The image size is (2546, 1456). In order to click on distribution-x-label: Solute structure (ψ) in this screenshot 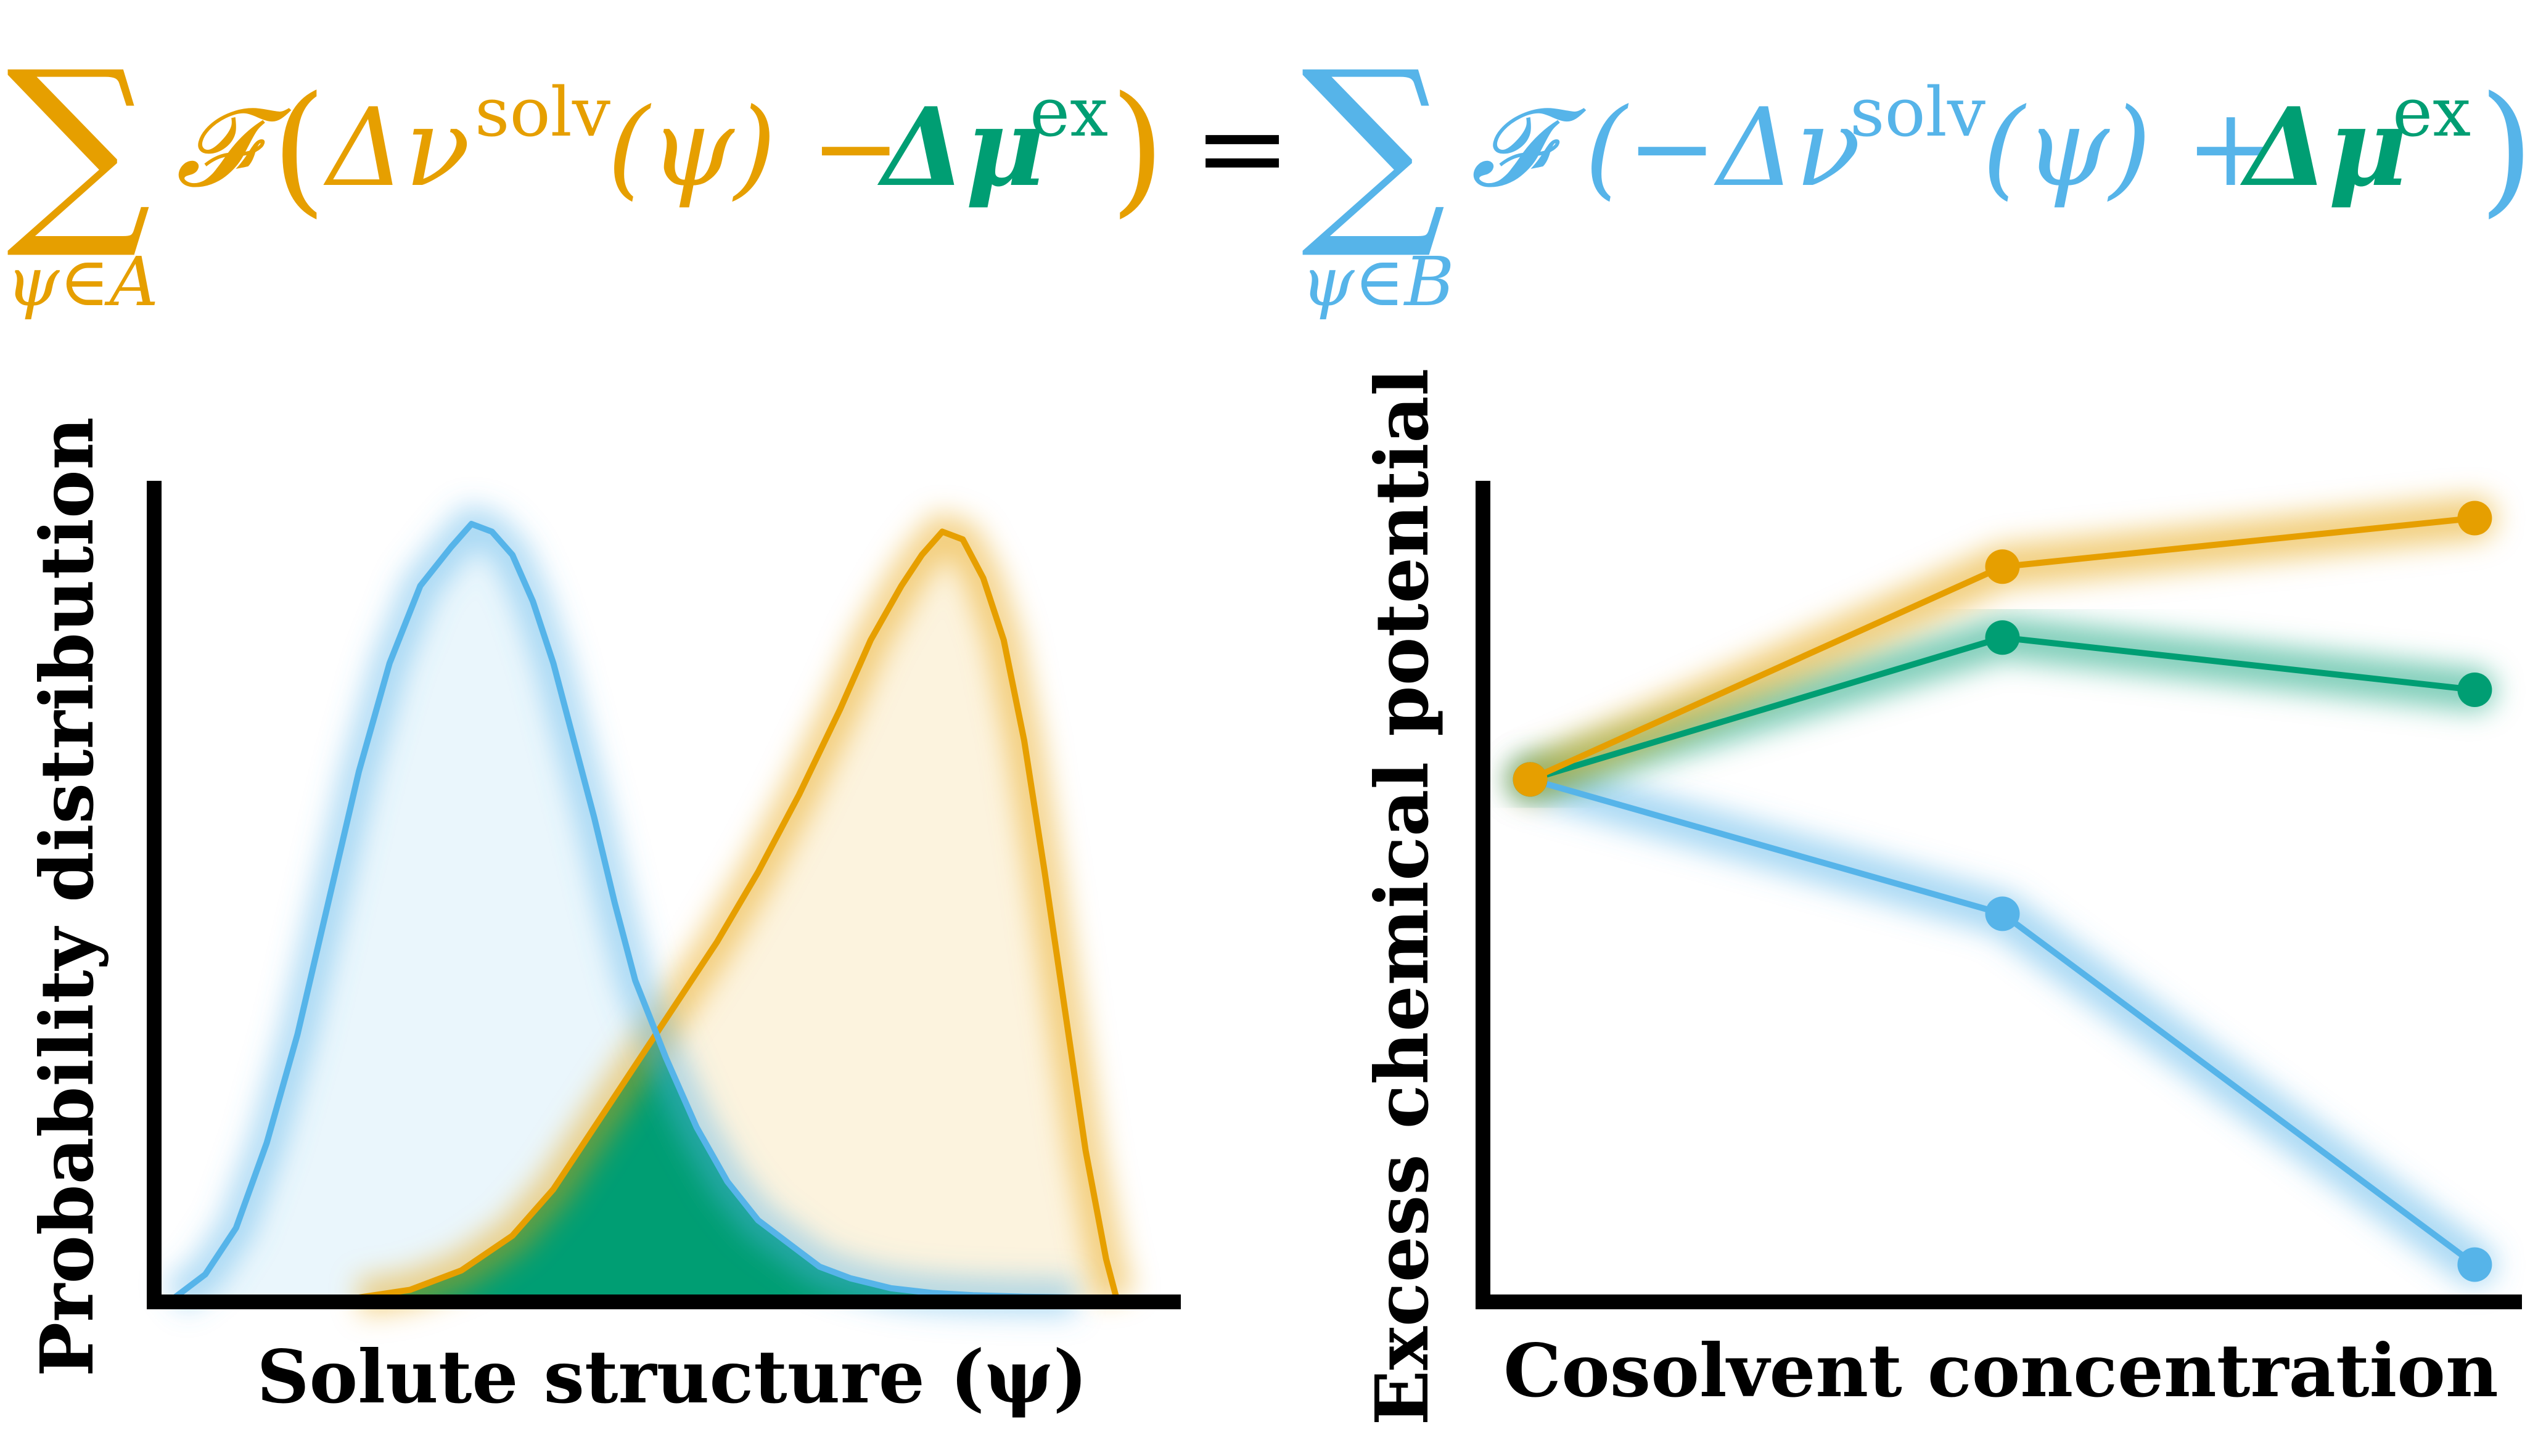, I will do `click(672, 1377)`.